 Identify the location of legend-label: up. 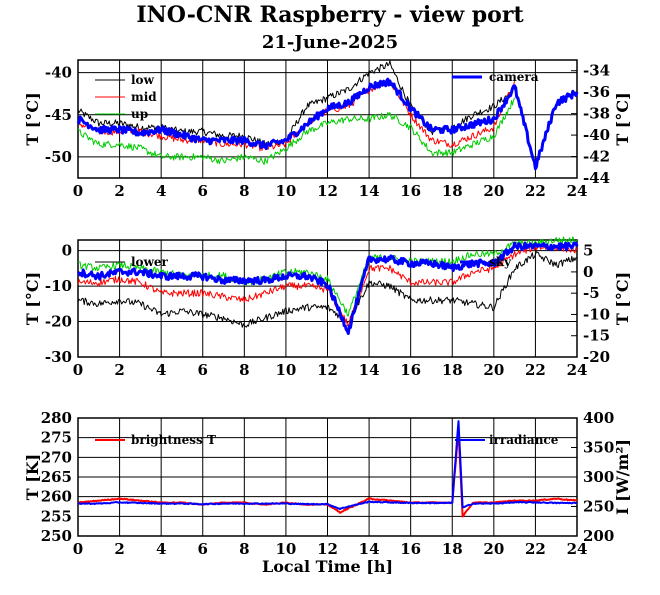
(139, 114).